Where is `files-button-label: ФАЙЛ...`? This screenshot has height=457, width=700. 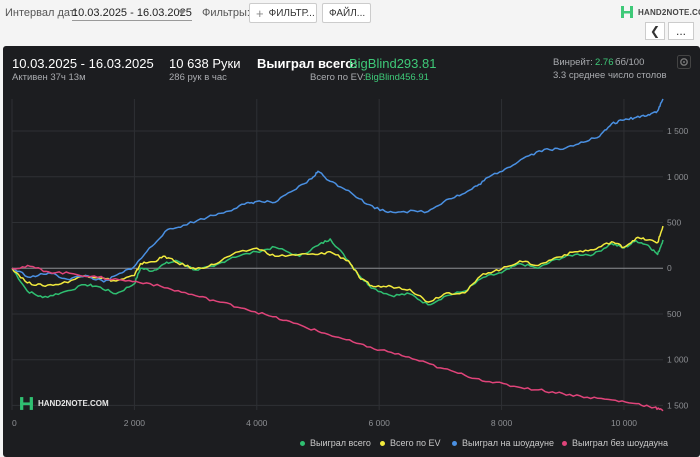
files-button-label: ФАЙЛ... is located at coordinates (347, 13).